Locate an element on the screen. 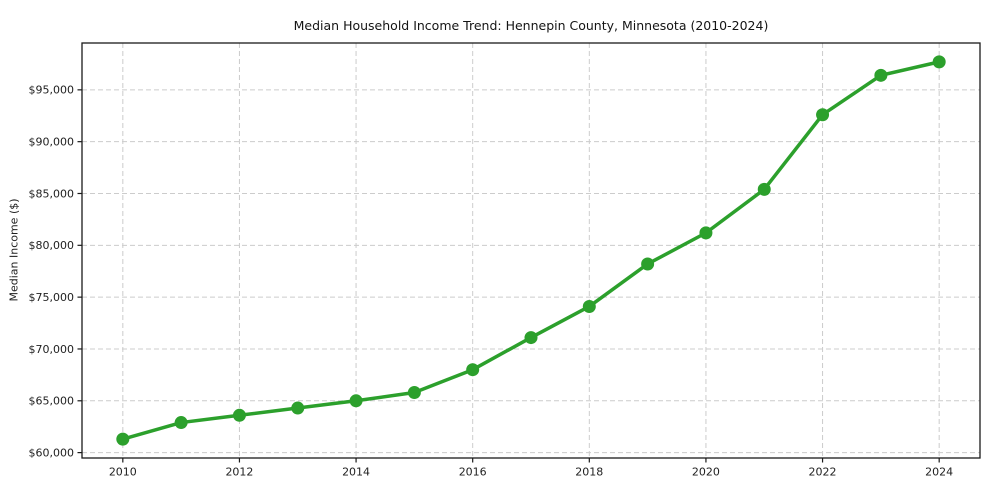 The height and width of the screenshot is (490, 989). data-point-2021 is located at coordinates (764, 189).